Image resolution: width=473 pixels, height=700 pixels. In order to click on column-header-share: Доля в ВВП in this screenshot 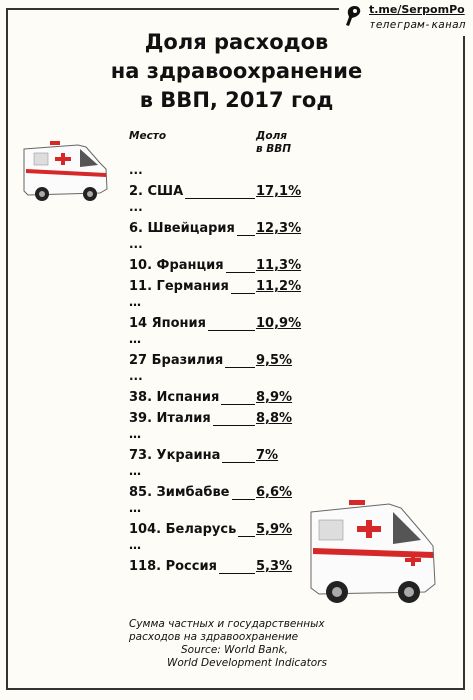, I will do `click(273, 143)`.